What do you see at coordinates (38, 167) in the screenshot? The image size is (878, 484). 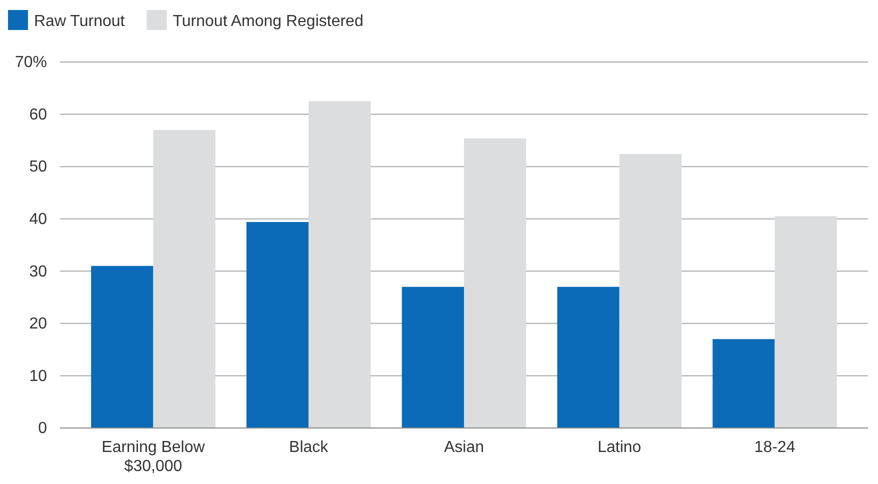 I see `y-tick-label: 50` at bounding box center [38, 167].